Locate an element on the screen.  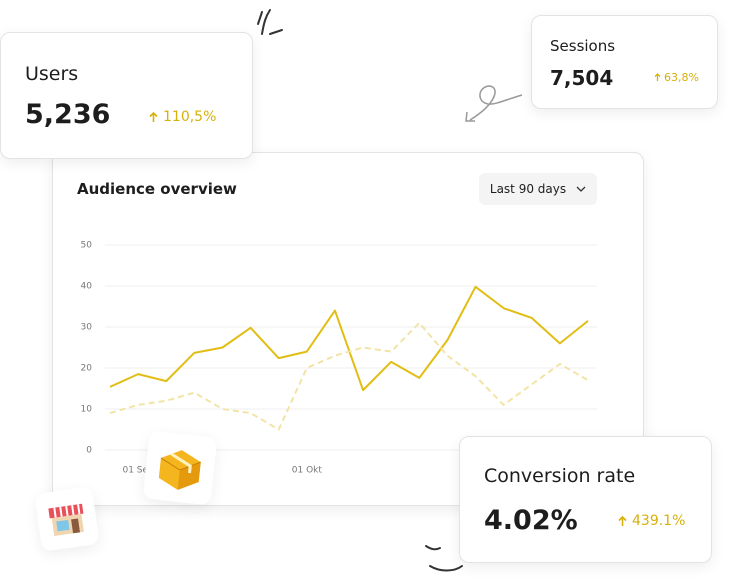
card-change: 63,8% is located at coordinates (676, 77).